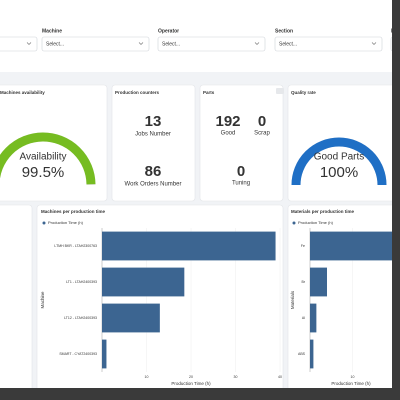 Image resolution: width=400 pixels, height=400 pixels. I want to click on parts-label: Good, so click(228, 134).